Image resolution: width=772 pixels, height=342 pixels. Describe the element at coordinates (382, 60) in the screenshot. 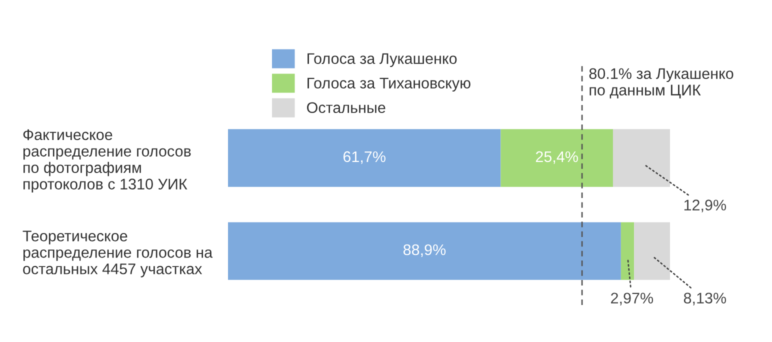

I see `legend-label: Голоса за Лукашенко` at that location.